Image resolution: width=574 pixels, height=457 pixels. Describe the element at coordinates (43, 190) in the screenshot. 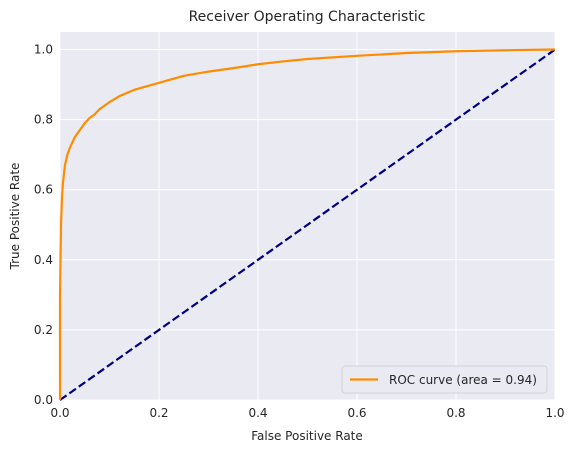

I see `y-tick-label: 0.6` at that location.